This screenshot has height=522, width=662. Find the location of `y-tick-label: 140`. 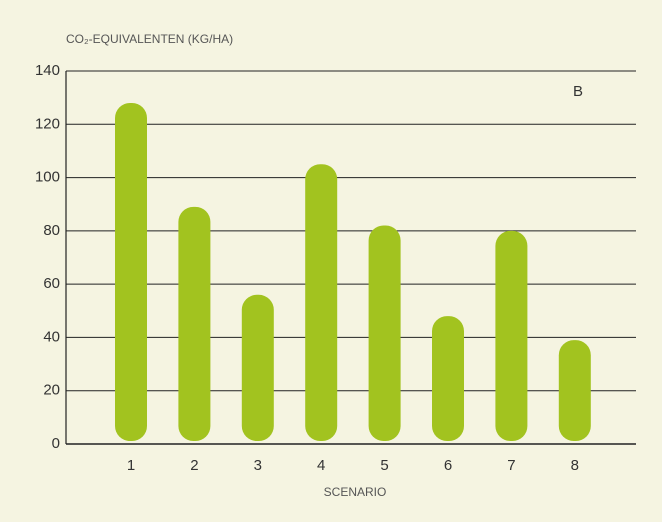

y-tick-label: 140 is located at coordinates (47, 70).